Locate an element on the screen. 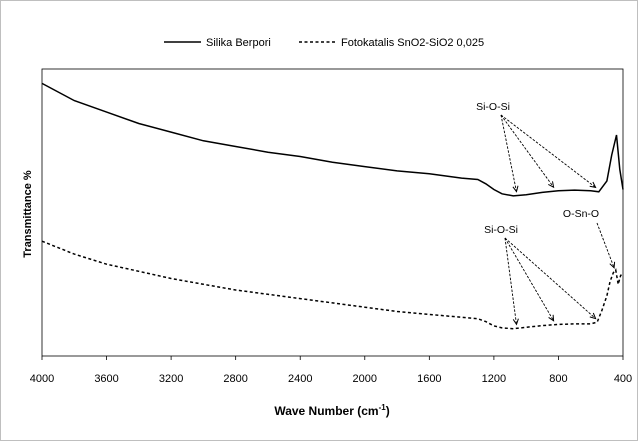 The height and width of the screenshot is (442, 638). x-tick-label-2000: 2000 is located at coordinates (365, 379).